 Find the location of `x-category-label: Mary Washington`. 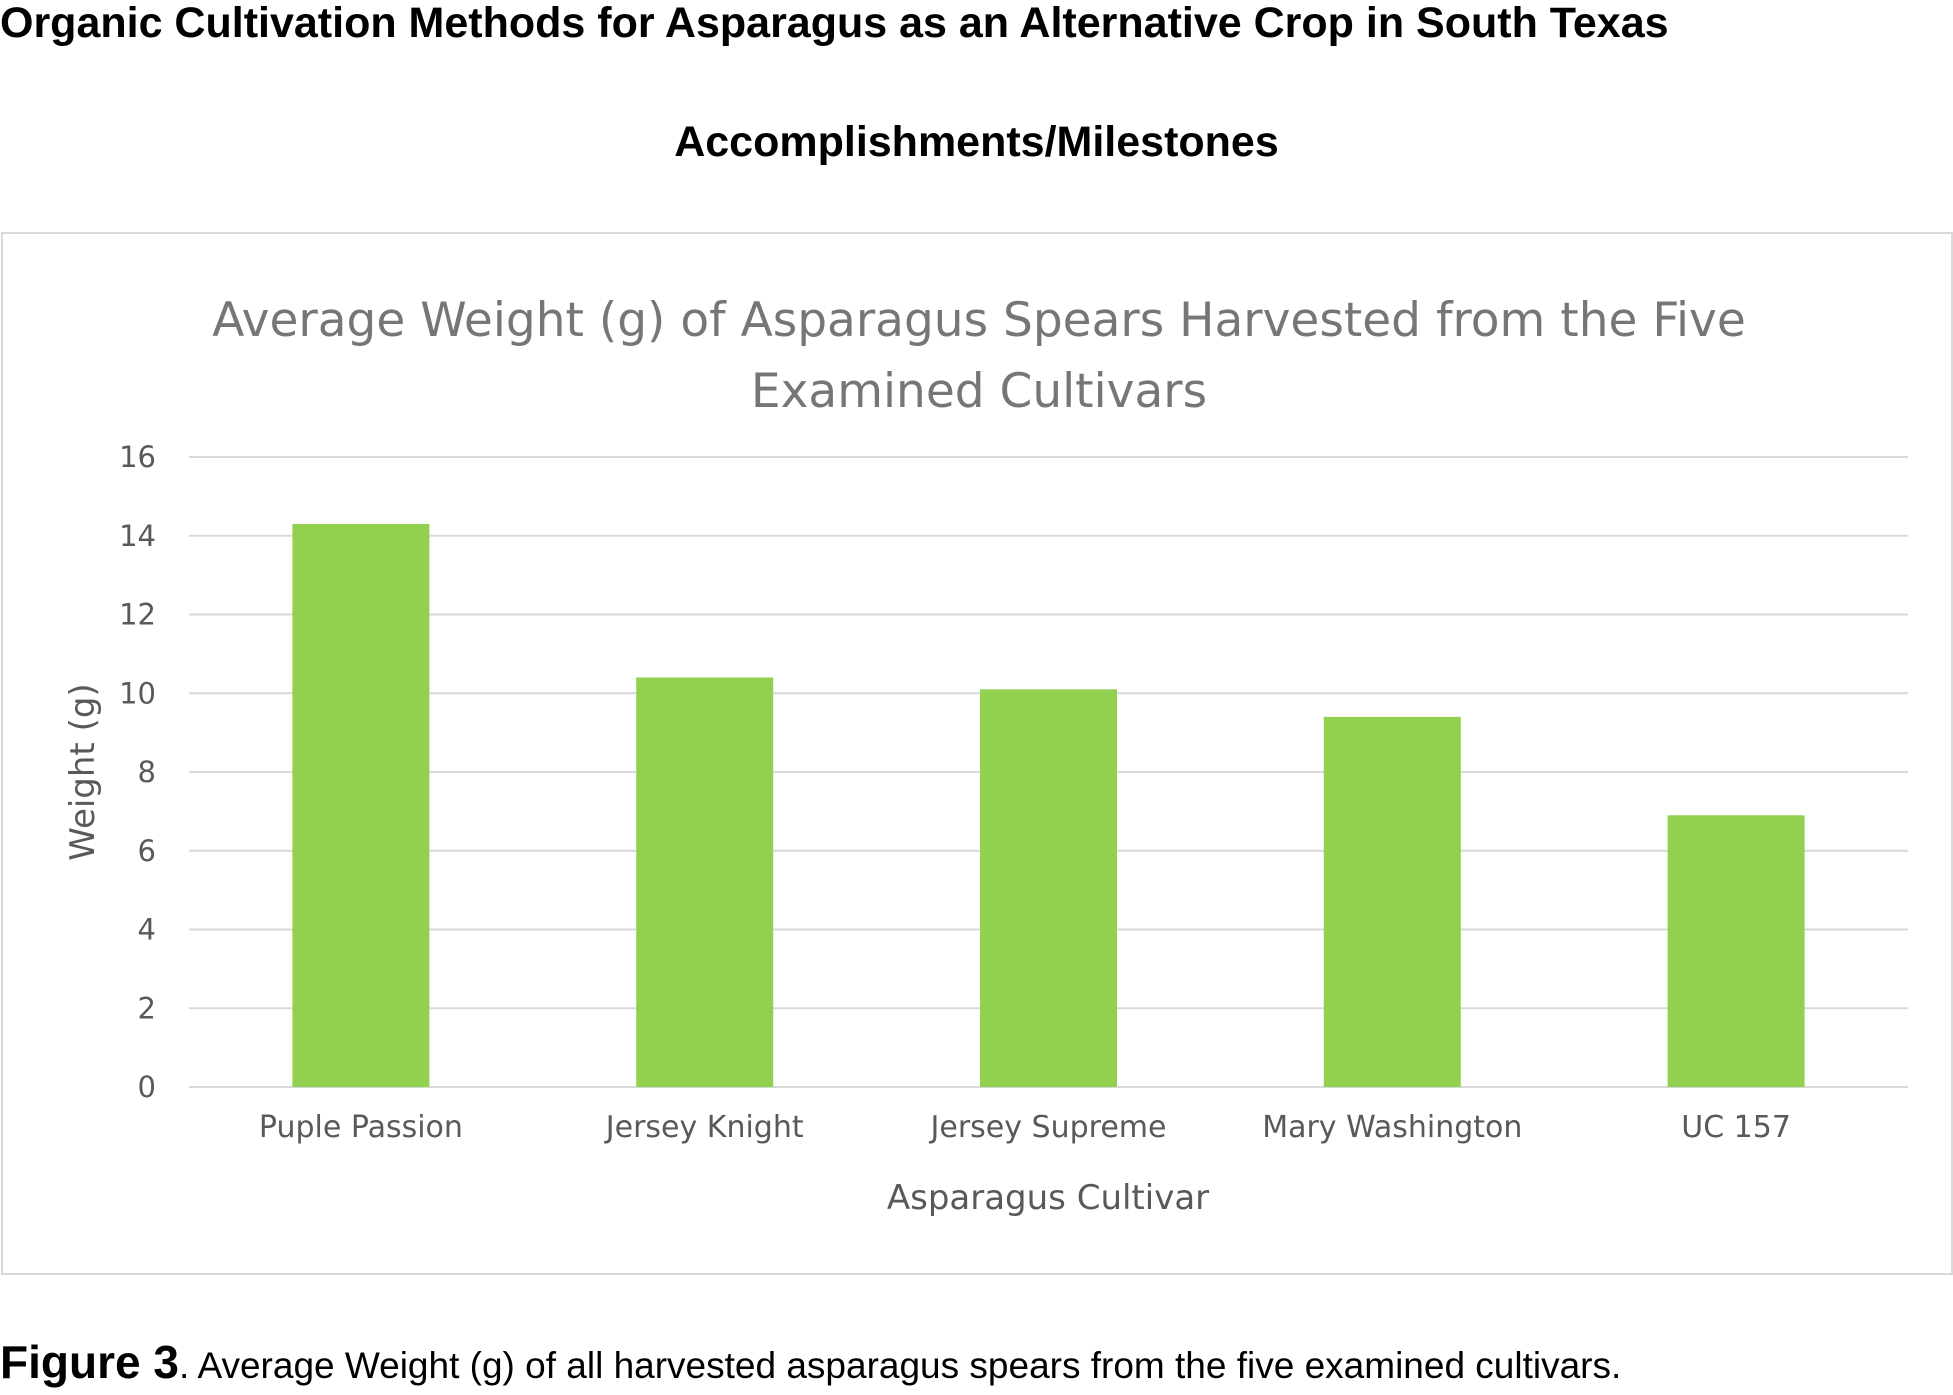

x-category-label: Mary Washington is located at coordinates (1392, 1127).